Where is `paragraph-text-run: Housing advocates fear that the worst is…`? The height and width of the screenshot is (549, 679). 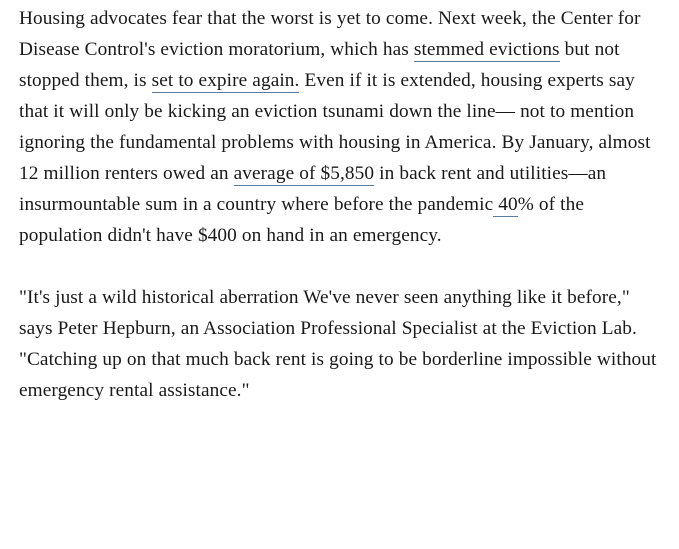 paragraph-text-run: Housing advocates fear that the worst is… is located at coordinates (330, 34).